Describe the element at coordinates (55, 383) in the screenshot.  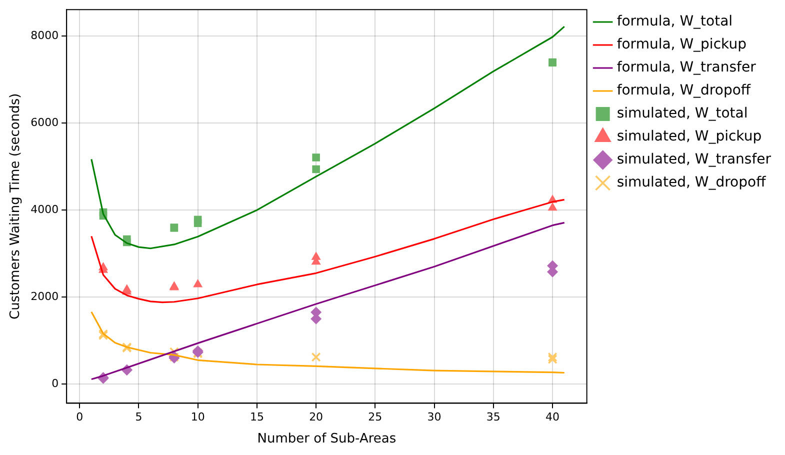
I see `y-tick-label: 0` at that location.